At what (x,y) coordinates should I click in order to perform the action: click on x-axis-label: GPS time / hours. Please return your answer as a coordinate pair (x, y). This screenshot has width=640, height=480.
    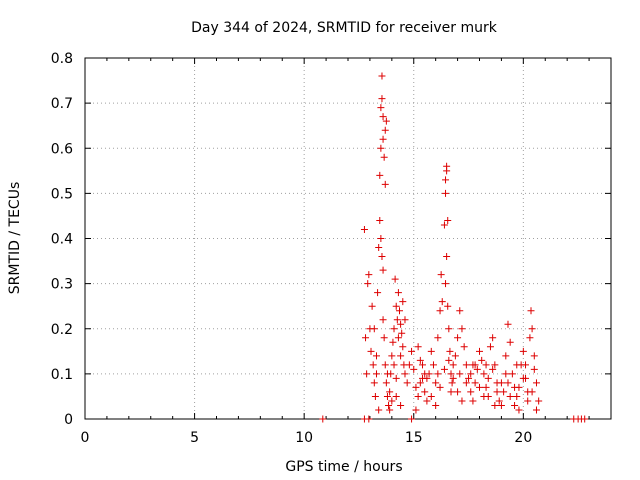
    Looking at the image, I should click on (343, 467).